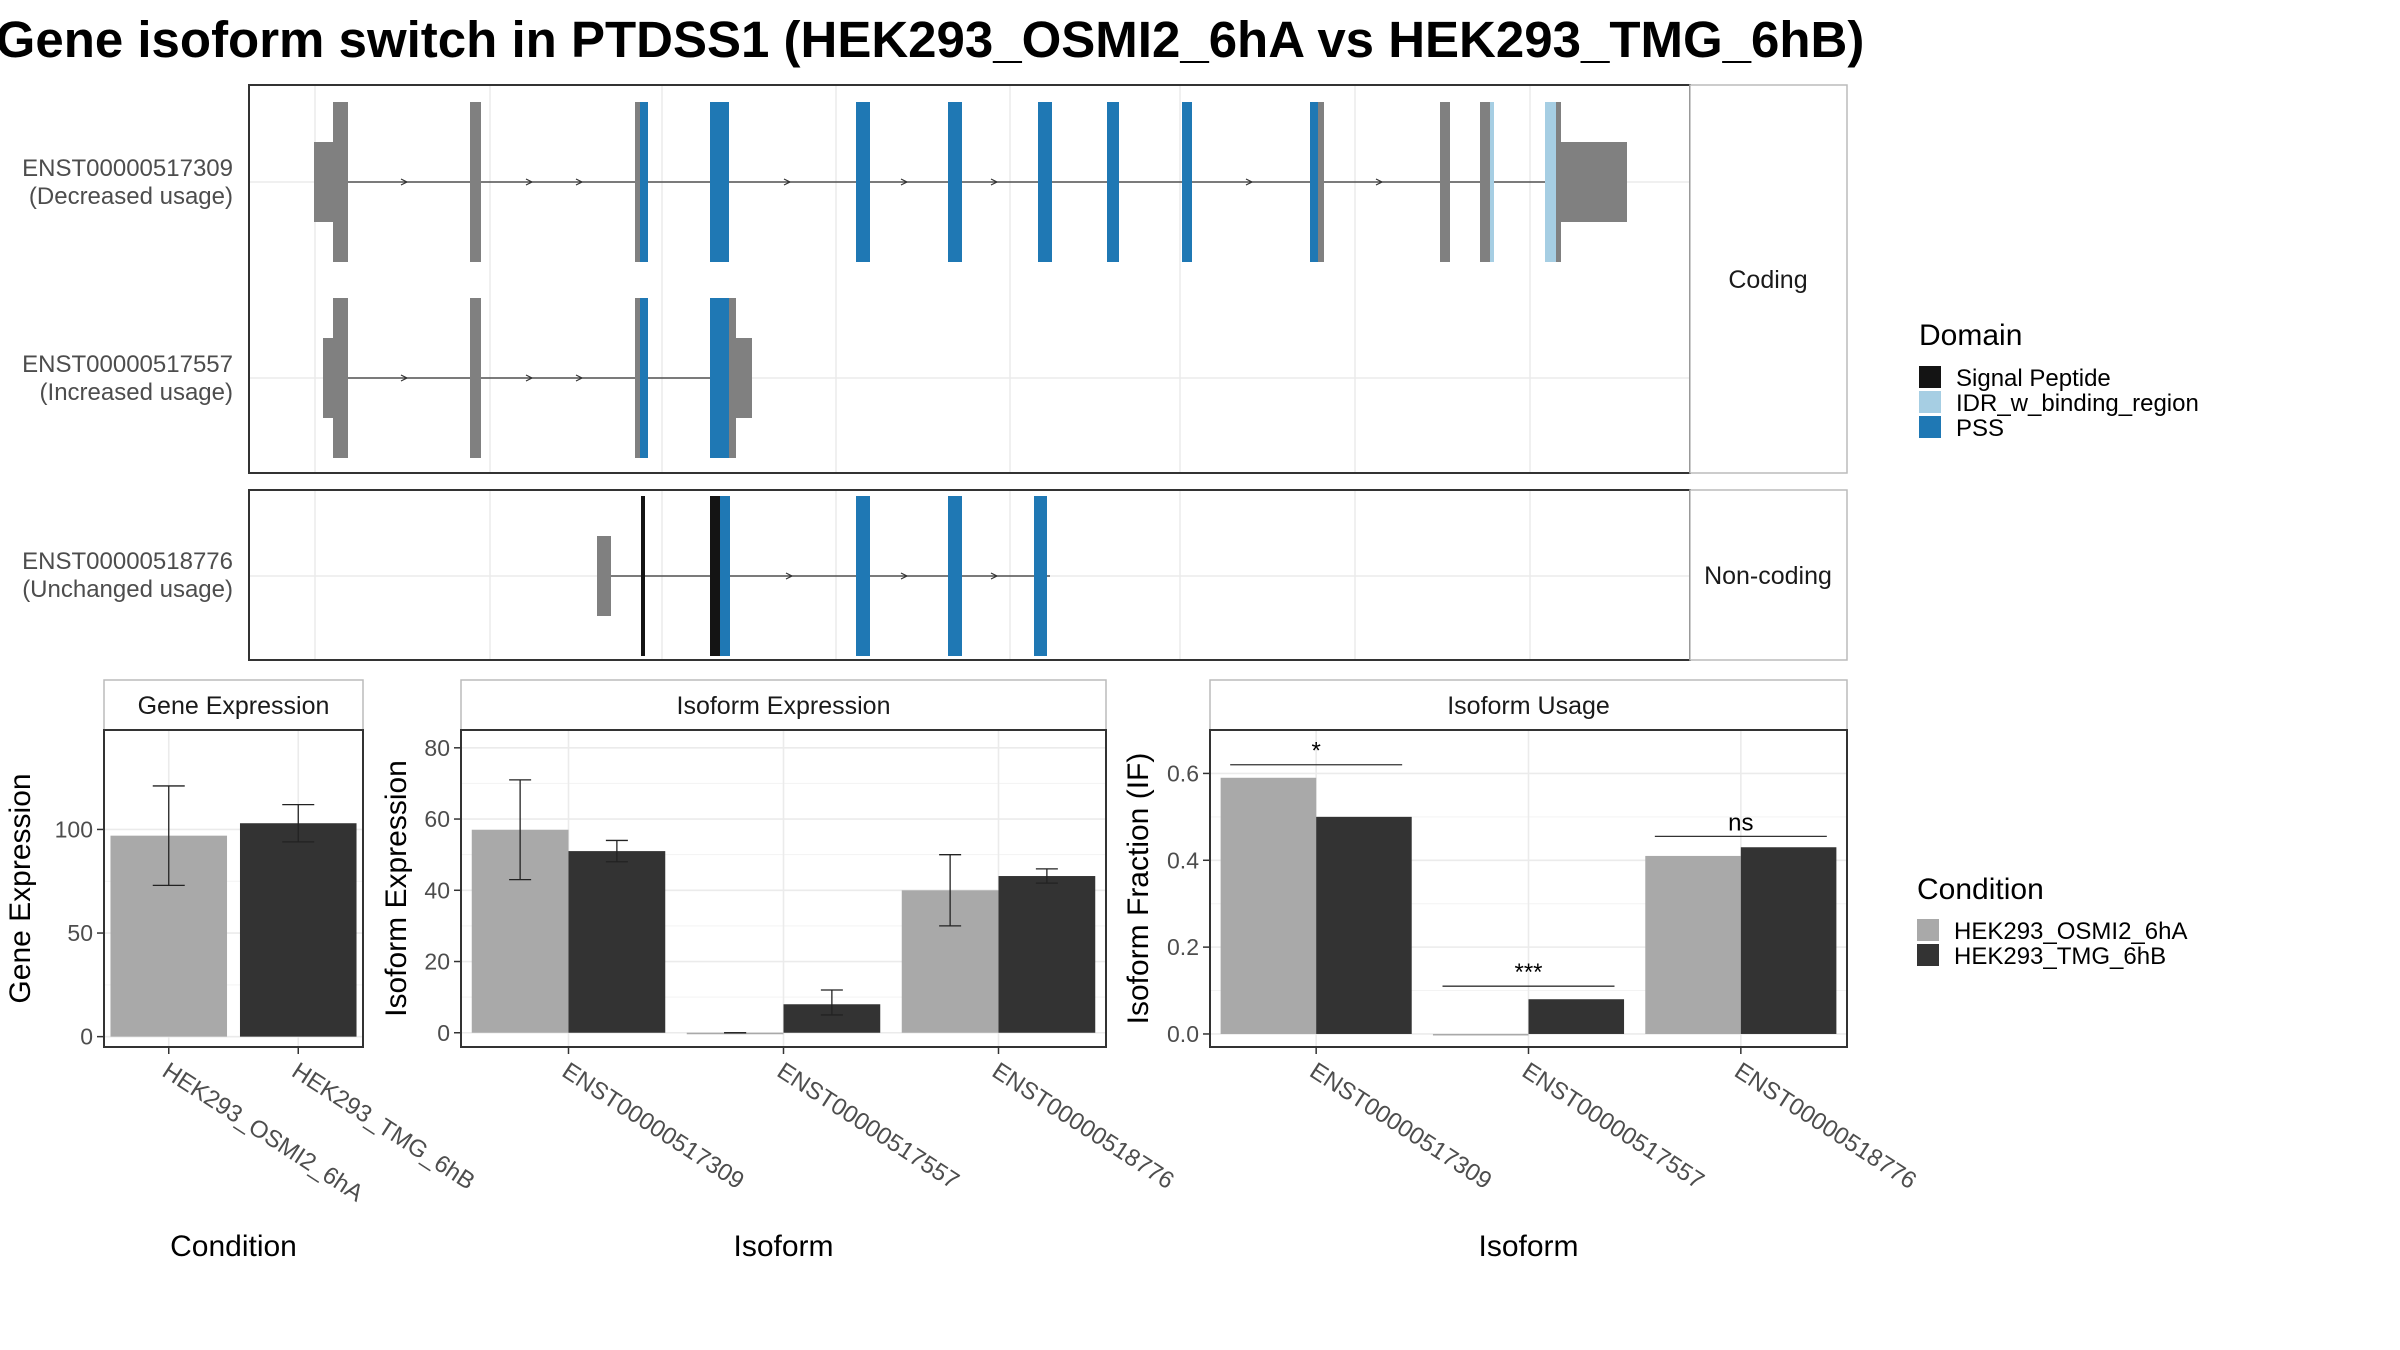 The image size is (2400, 1350). What do you see at coordinates (644, 182) in the screenshot?
I see `t1-exon-3b` at bounding box center [644, 182].